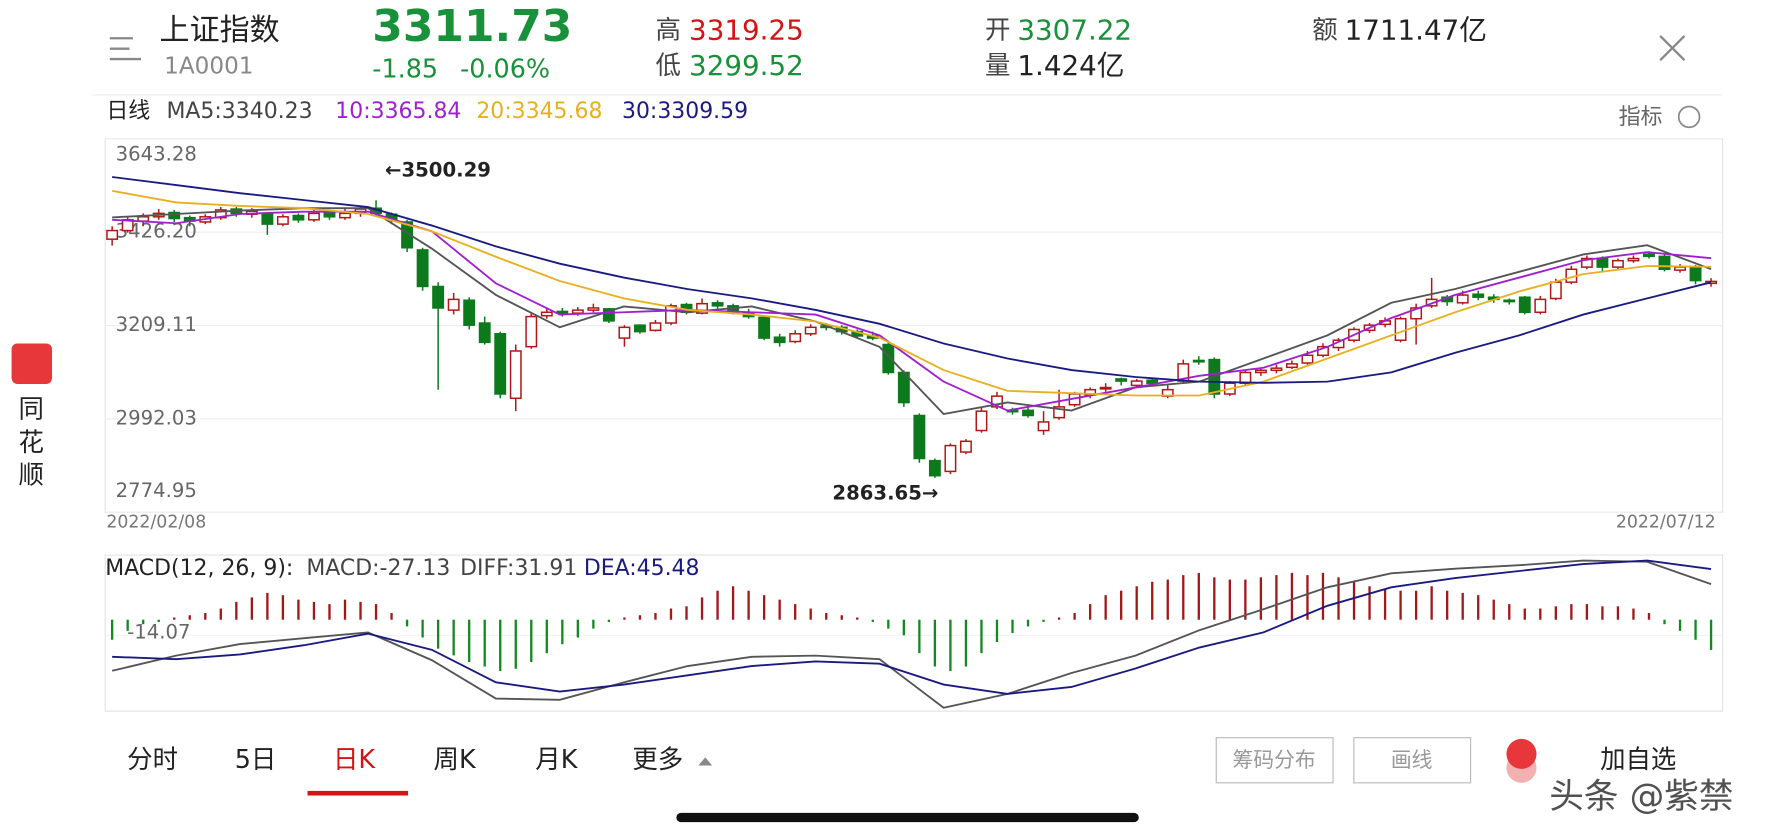 This screenshot has height=828, width=1792. What do you see at coordinates (354, 759) in the screenshot?
I see `tab-active: 日K` at bounding box center [354, 759].